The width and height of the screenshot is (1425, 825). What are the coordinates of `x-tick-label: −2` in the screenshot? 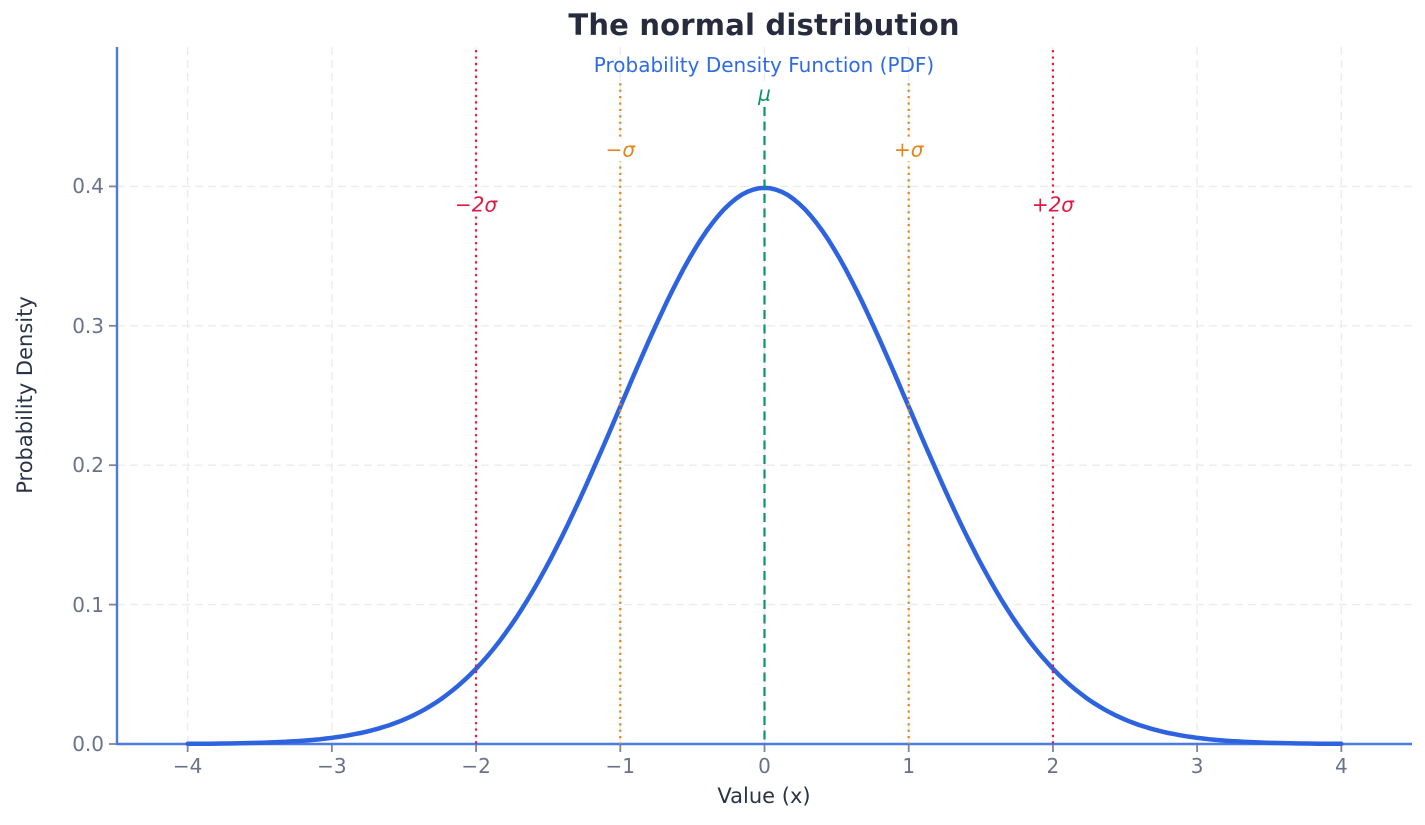 It's located at (476, 766).